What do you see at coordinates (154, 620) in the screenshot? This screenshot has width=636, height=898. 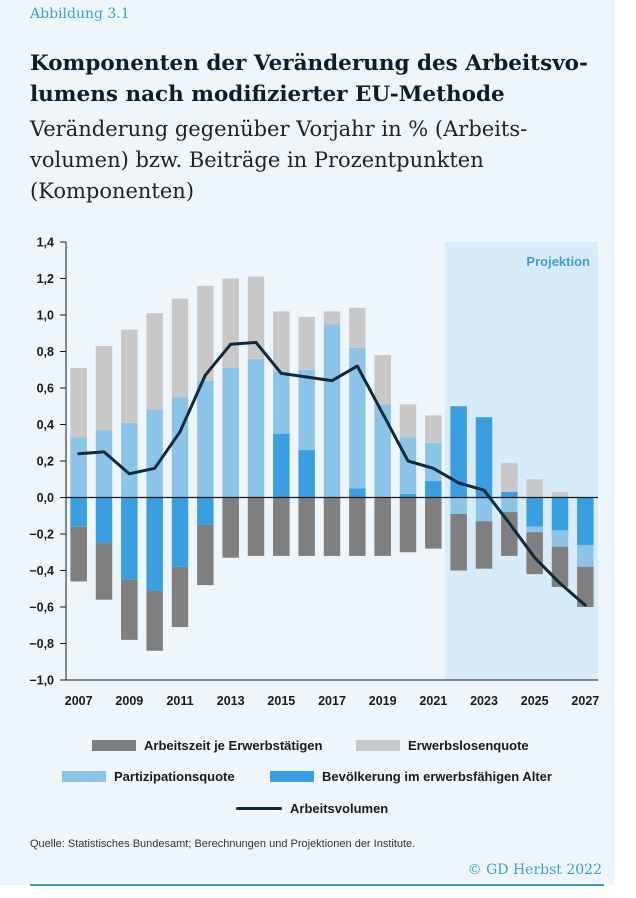 I see `bar-arbeitszeit-2010` at bounding box center [154, 620].